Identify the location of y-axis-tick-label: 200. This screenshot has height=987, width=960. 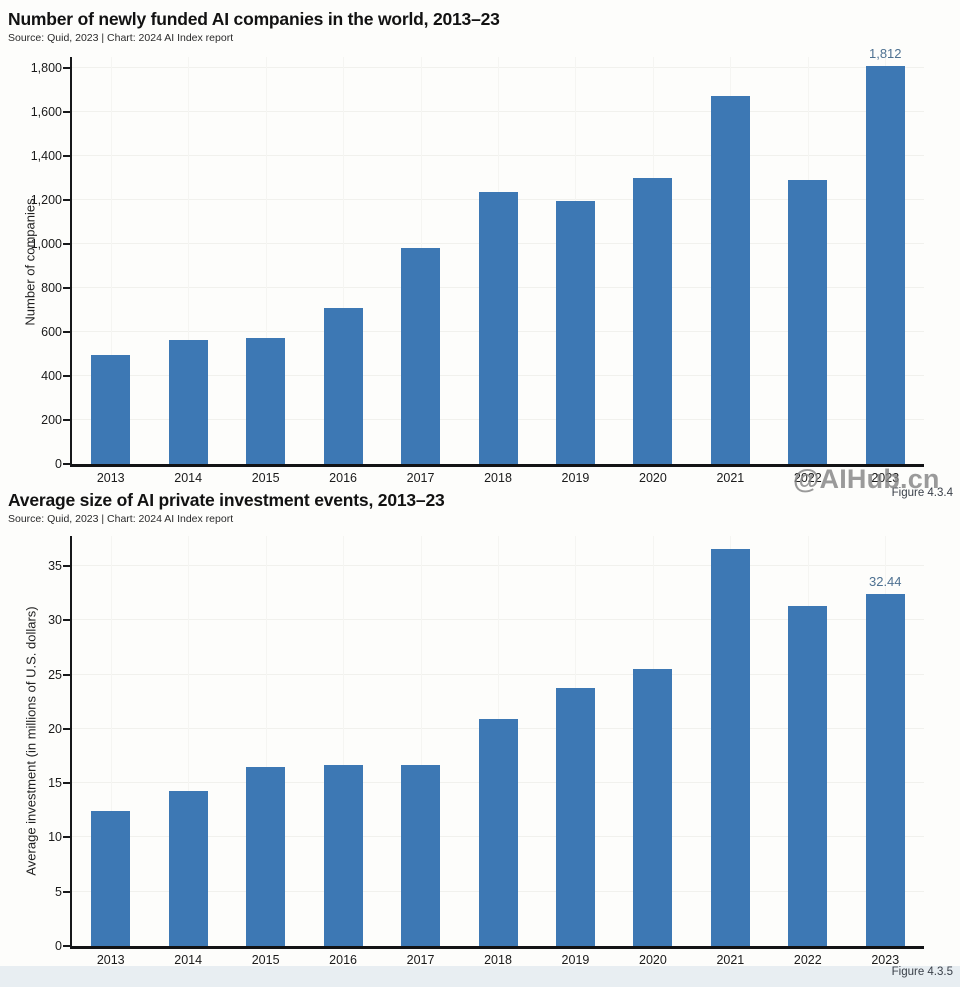
(51, 420).